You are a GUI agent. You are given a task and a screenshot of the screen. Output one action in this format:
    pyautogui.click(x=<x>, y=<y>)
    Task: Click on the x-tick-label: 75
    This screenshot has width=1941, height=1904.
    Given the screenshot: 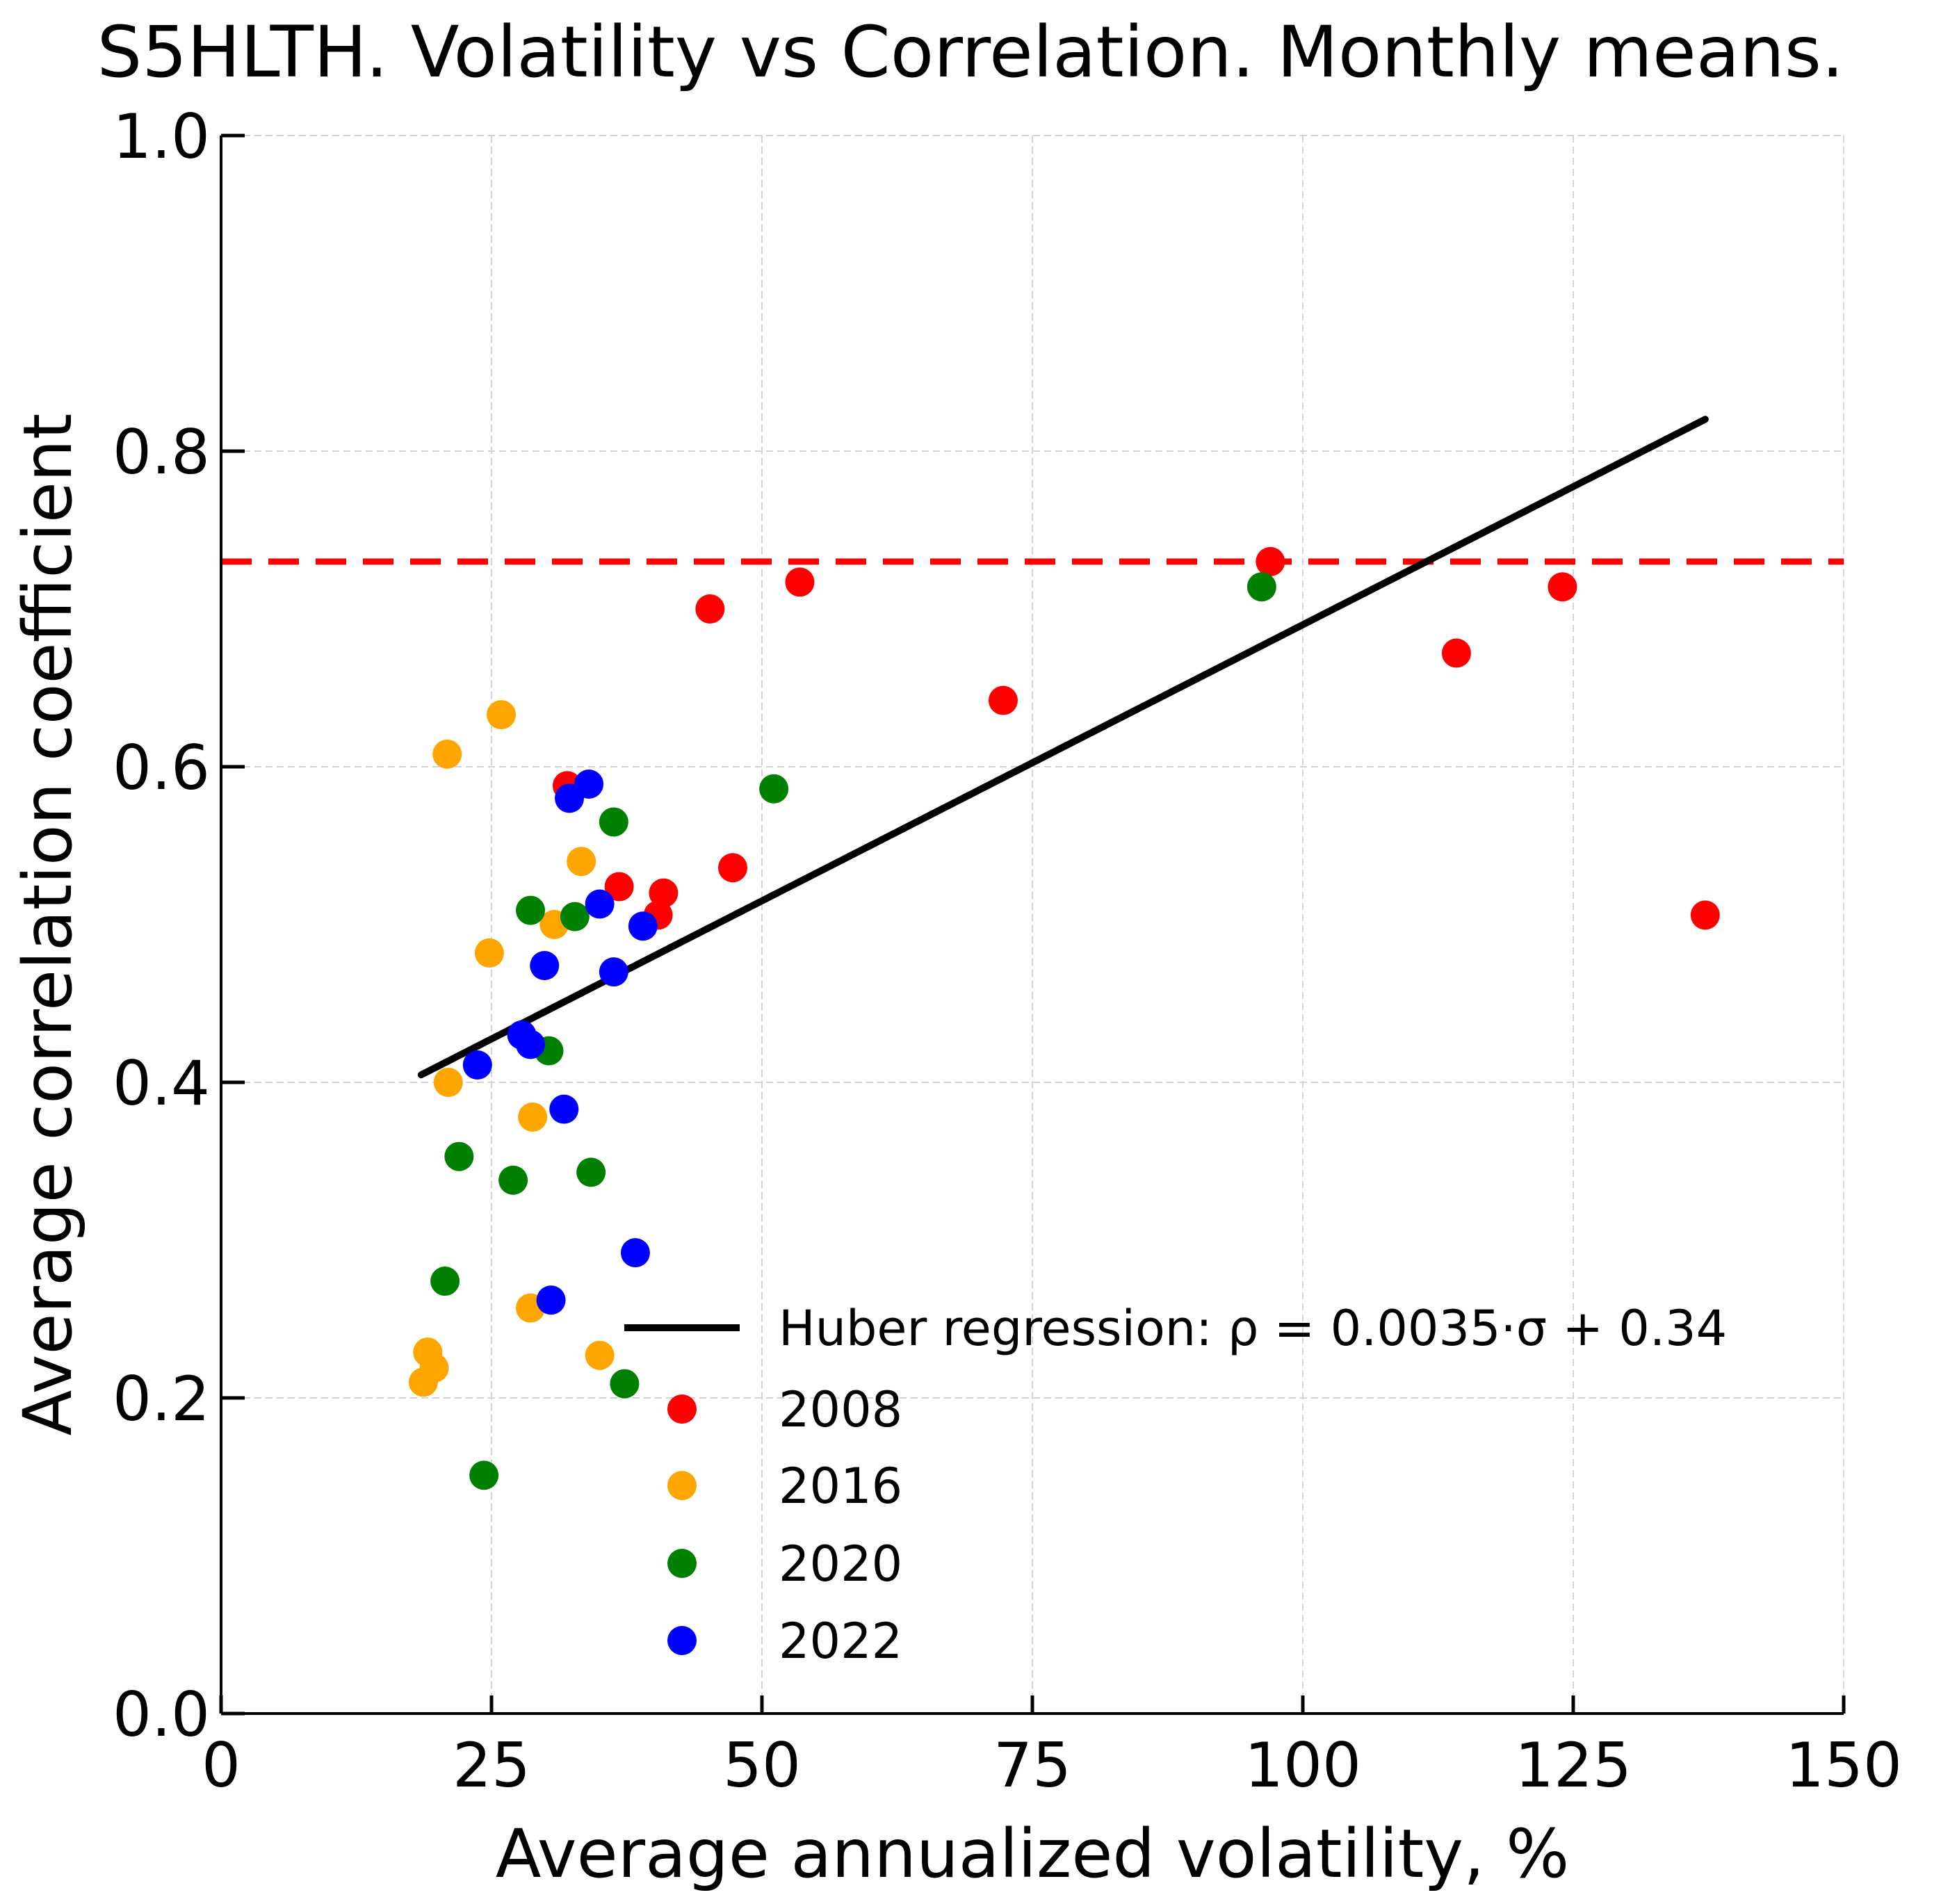 What is the action you would take?
    pyautogui.click(x=1032, y=1765)
    